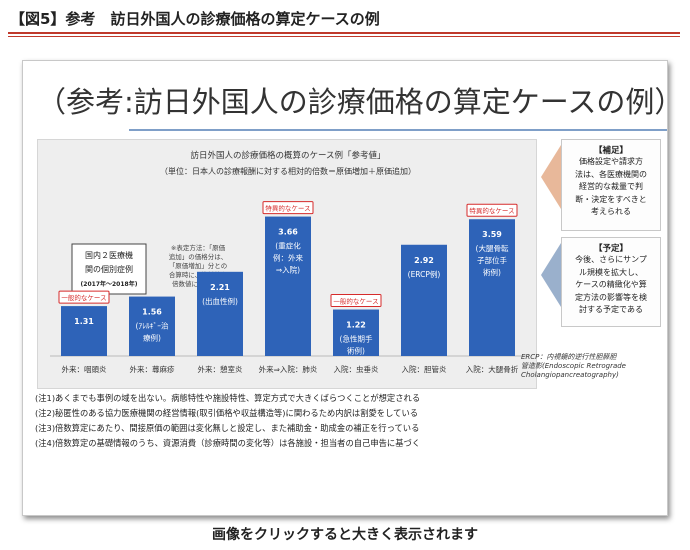 Image resolution: width=690 pixels, height=550 pixels. I want to click on plan-line: 討する予定である, so click(611, 309).